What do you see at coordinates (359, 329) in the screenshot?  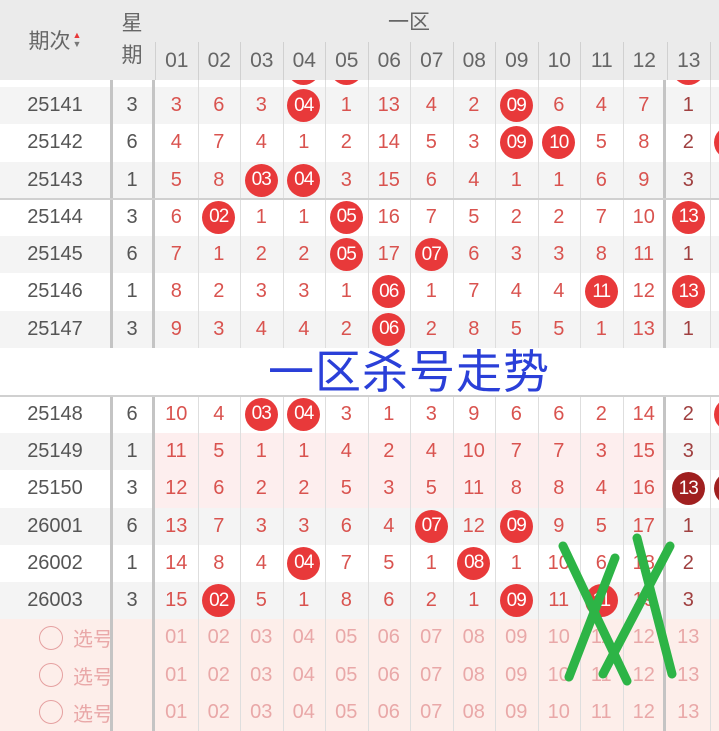 I see `table-row: 25147 3 9 3 4 4 2 06 2 8 5 5 1 13 1` at bounding box center [359, 329].